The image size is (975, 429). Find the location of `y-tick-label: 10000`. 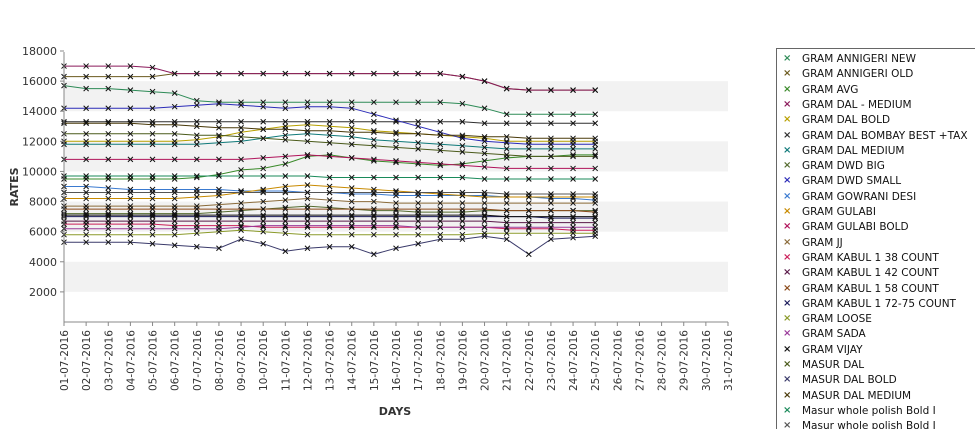

y-tick-label: 10000 is located at coordinates (39, 171).